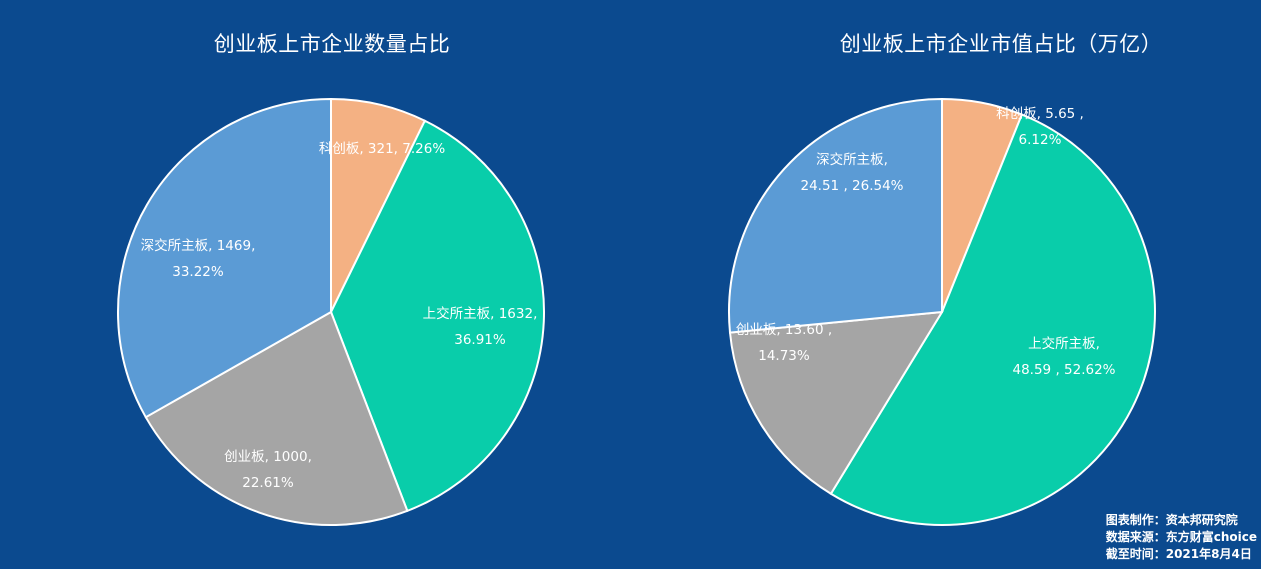  I want to click on source-note-data-source: 数据来源：东方财富choice, so click(1181, 537).